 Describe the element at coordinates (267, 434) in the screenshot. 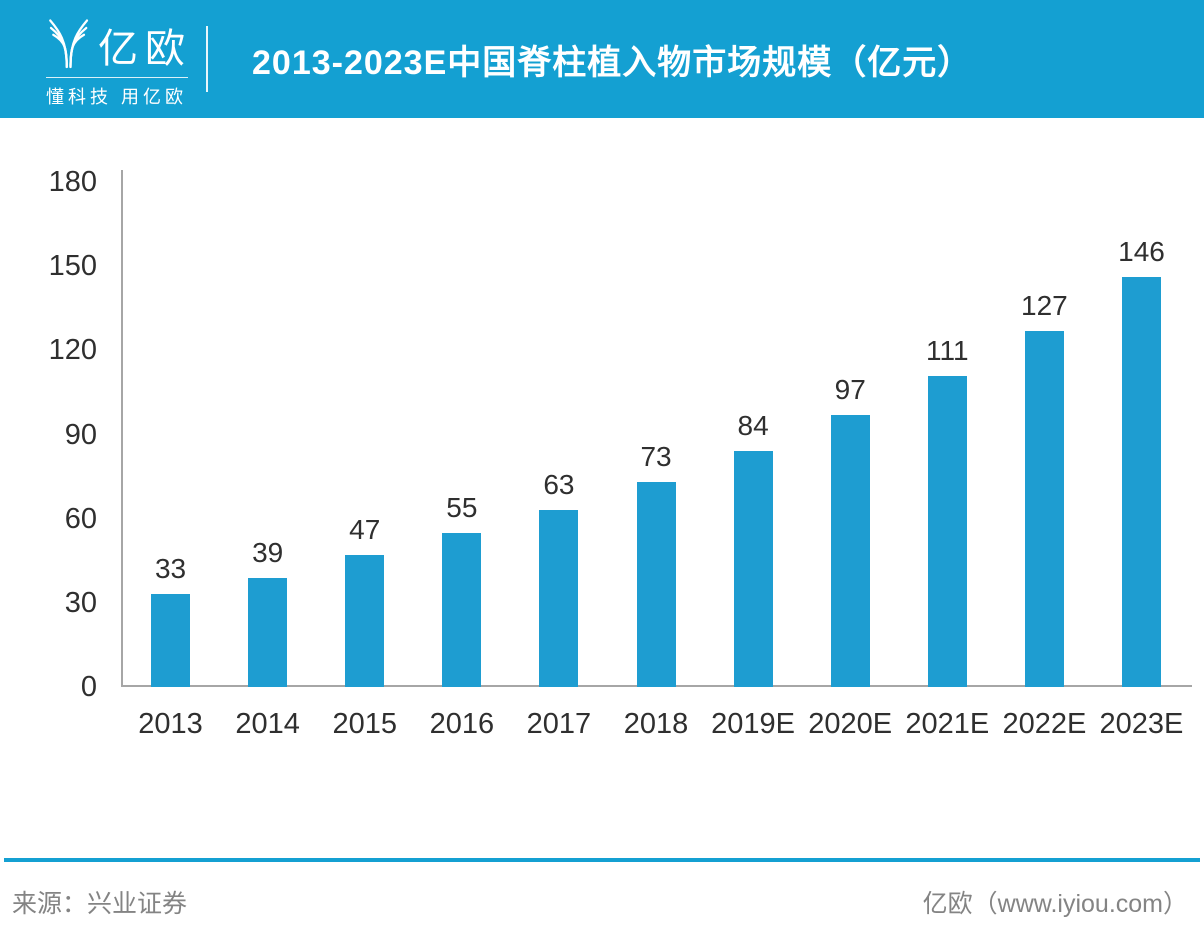

I see `bar-group: 39` at that location.